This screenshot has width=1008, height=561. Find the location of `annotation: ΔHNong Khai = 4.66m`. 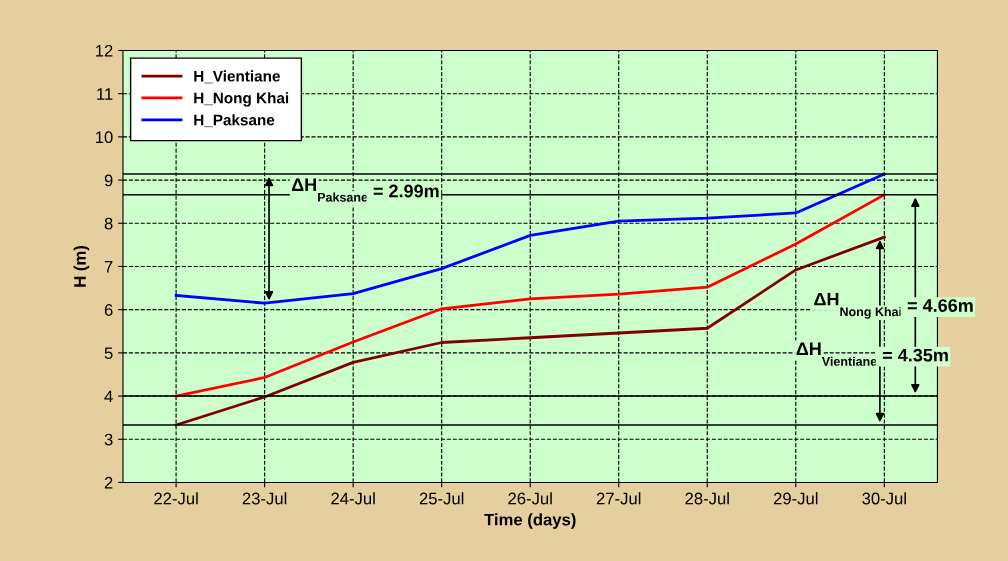

annotation: ΔHNong Khai = 4.66m is located at coordinates (893, 305).